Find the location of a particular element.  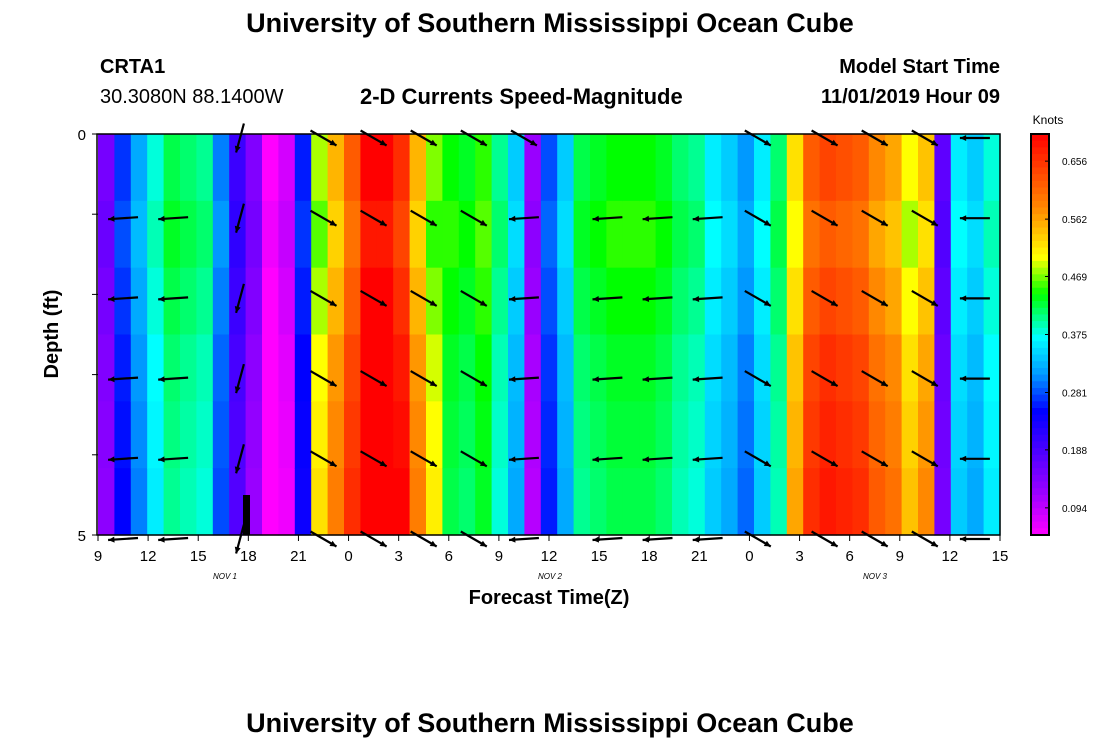

x-axis-title: Forecast Time(Z) is located at coordinates (549, 598).